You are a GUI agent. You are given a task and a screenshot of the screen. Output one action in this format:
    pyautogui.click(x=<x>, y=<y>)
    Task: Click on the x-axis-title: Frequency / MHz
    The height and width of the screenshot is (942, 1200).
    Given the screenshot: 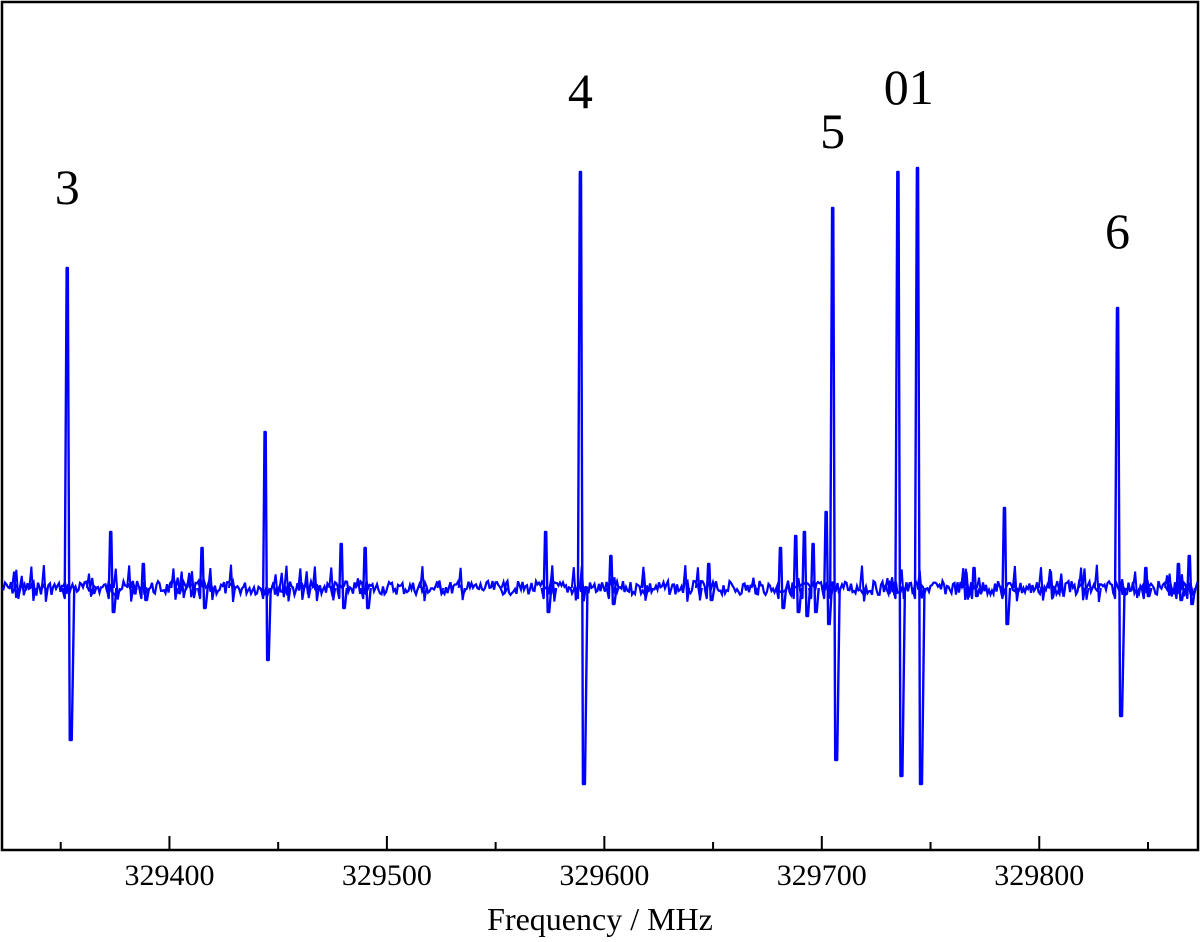 What is the action you would take?
    pyautogui.click(x=600, y=919)
    